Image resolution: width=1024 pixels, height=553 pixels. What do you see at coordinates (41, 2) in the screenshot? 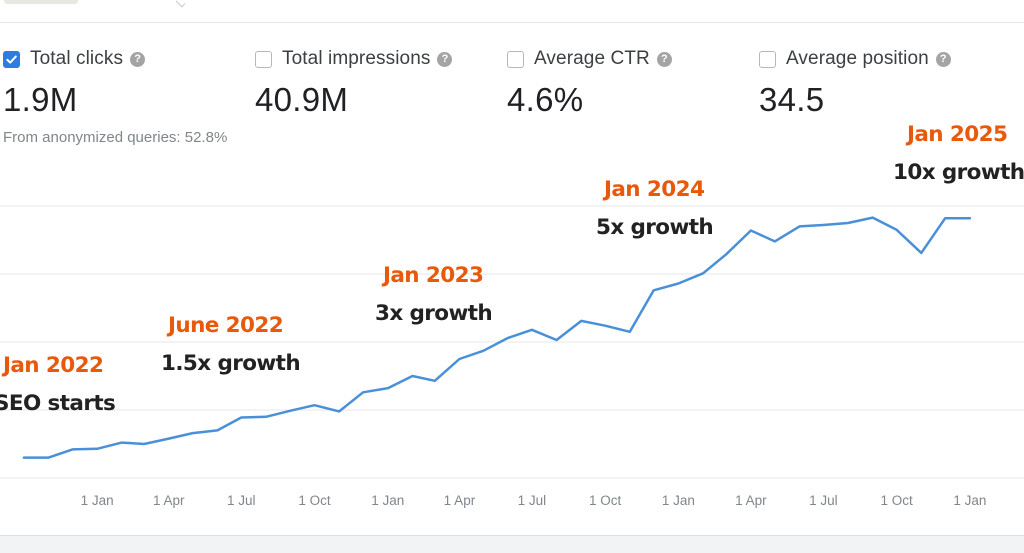
I see `top-thumbnail` at bounding box center [41, 2].